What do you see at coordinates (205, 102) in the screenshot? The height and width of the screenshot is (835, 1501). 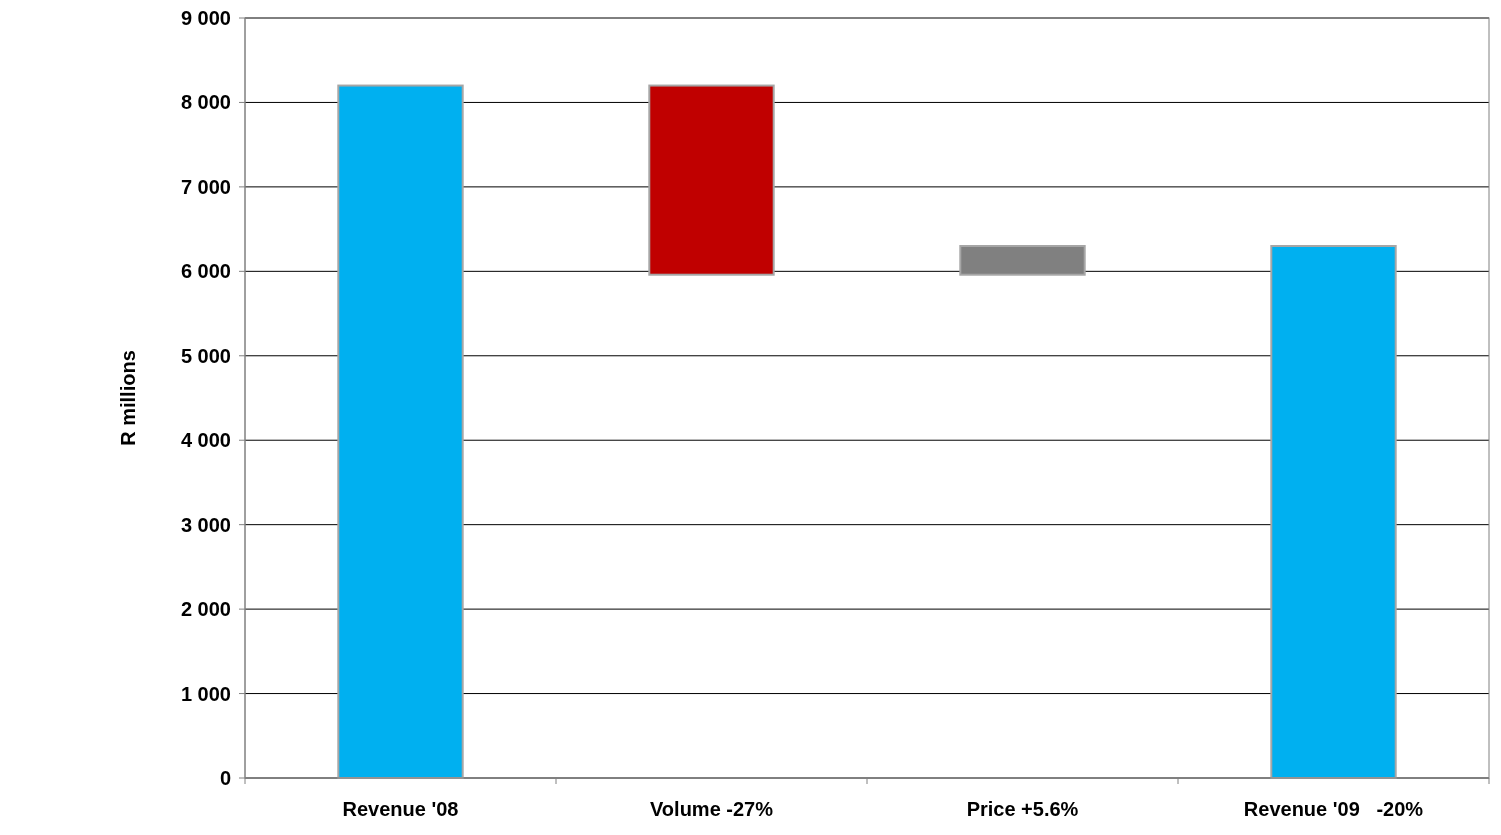 I see `y-tick-label: 8 000` at bounding box center [205, 102].